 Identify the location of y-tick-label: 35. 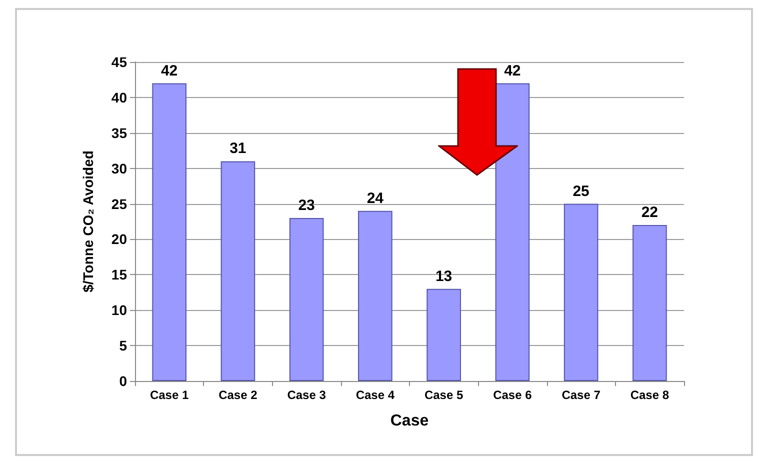
(119, 132).